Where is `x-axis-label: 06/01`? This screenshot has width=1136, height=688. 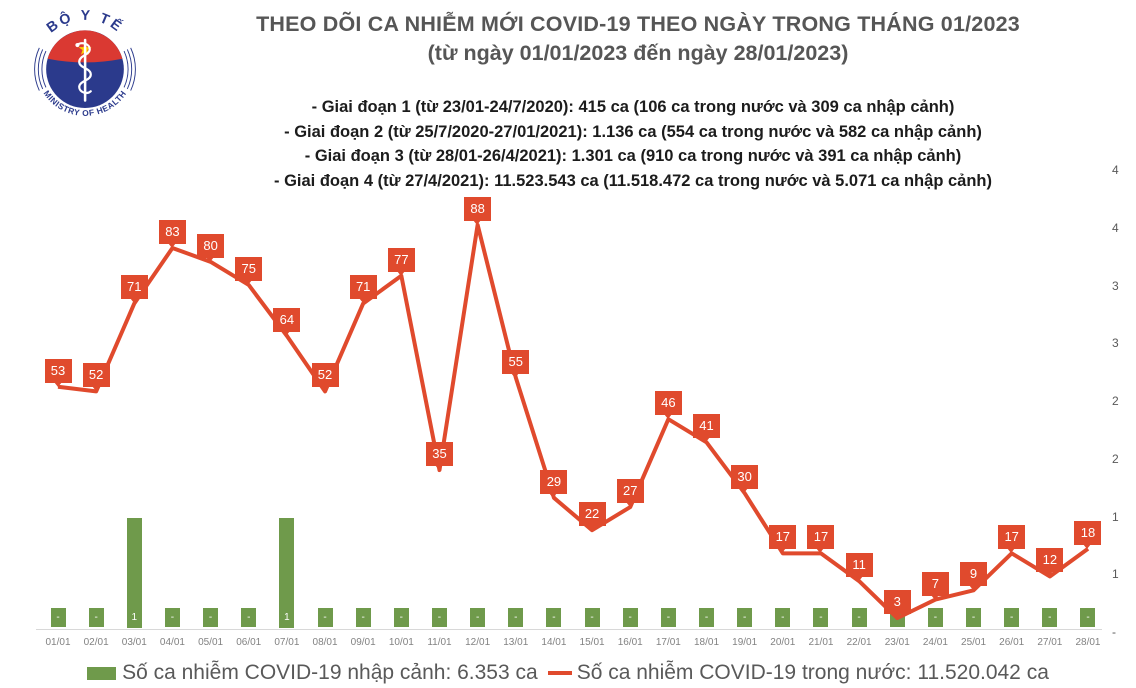
x-axis-label: 06/01 is located at coordinates (249, 642).